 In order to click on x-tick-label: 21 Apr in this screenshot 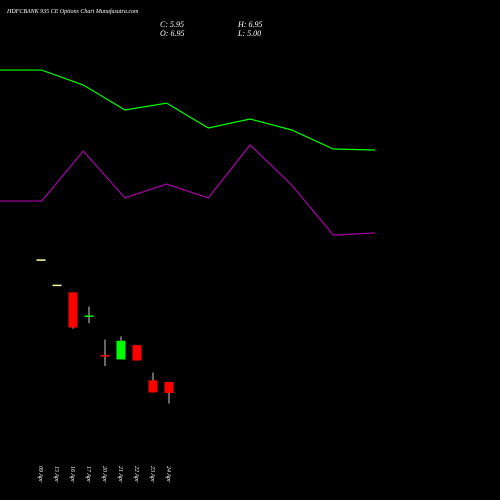, I will do `click(120, 474)`.